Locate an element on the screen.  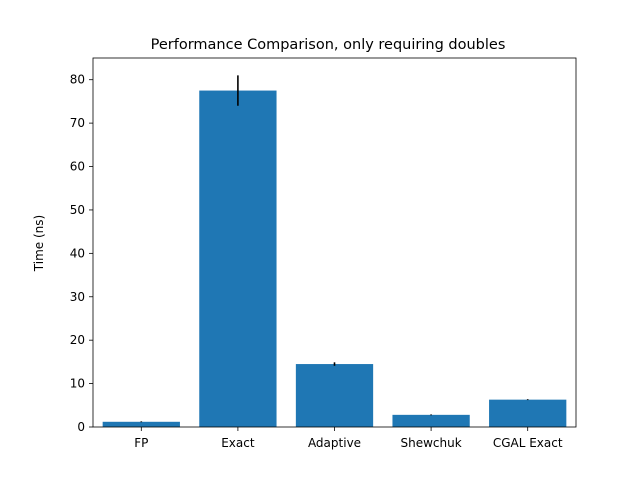
x-tick-label: Adaptive is located at coordinates (334, 443).